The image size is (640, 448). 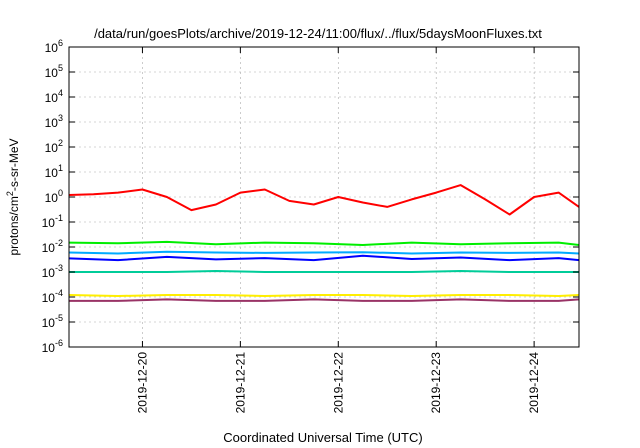 What do you see at coordinates (54, 196) in the screenshot?
I see `y-tick-label: 10⁰` at bounding box center [54, 196].